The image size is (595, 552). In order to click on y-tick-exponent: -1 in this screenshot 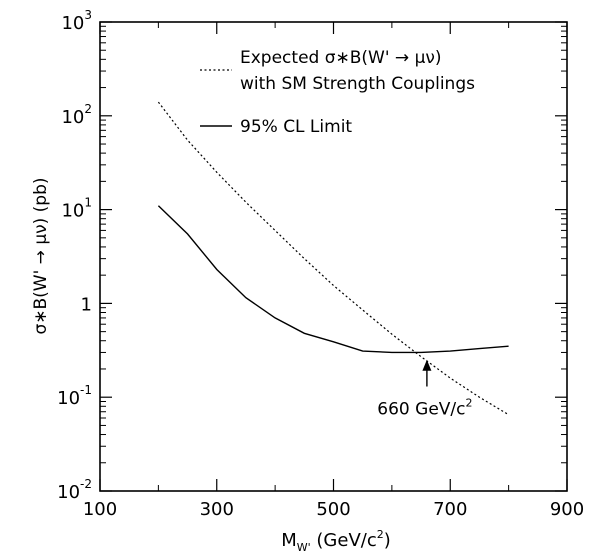, I will do `click(86, 390)`.